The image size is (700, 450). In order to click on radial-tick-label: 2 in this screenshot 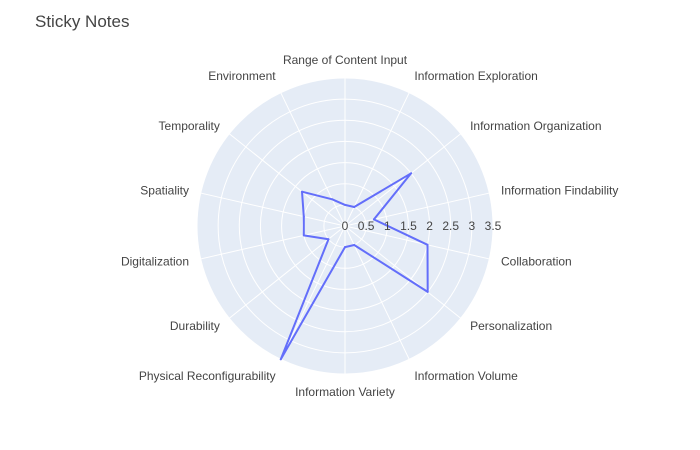, I will do `click(429, 226)`.